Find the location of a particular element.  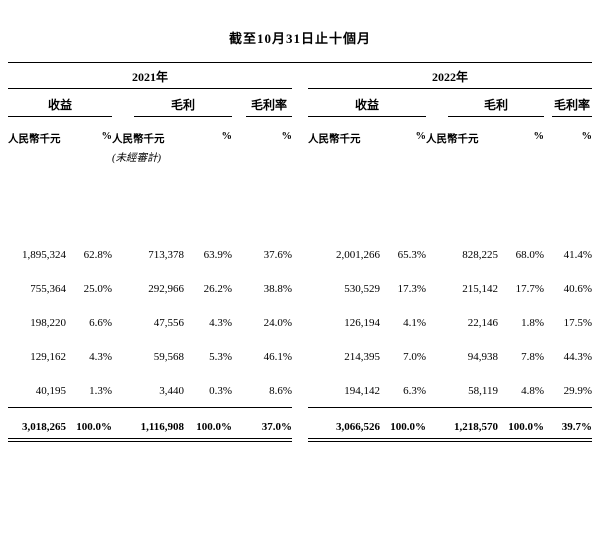

table-cell: 194,142 is located at coordinates (362, 391).